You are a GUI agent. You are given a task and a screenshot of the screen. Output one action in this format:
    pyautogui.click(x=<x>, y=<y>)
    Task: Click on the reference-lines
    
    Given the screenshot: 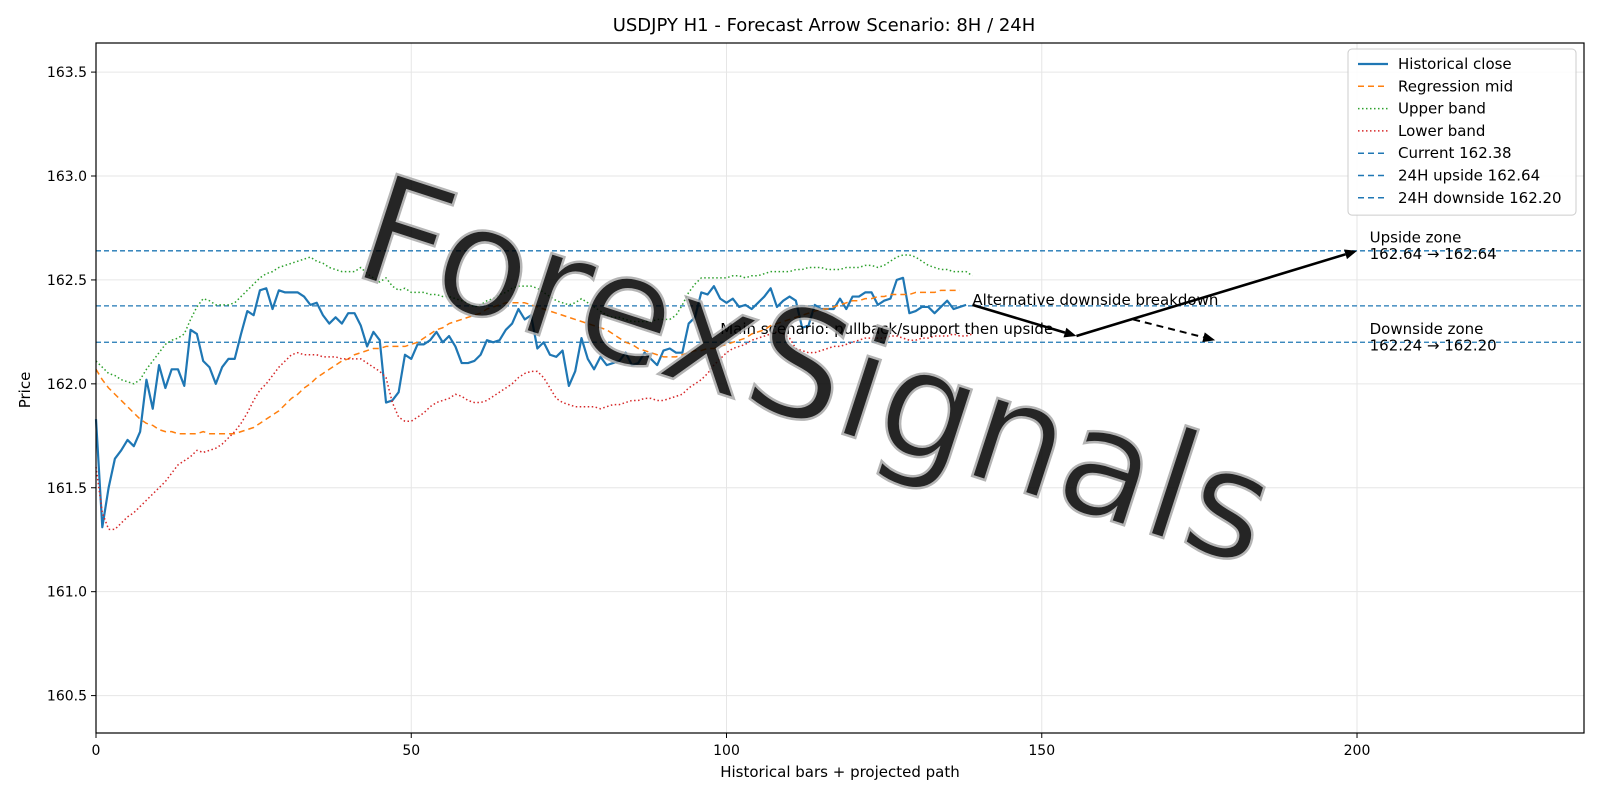 What is the action you would take?
    pyautogui.click(x=840, y=296)
    